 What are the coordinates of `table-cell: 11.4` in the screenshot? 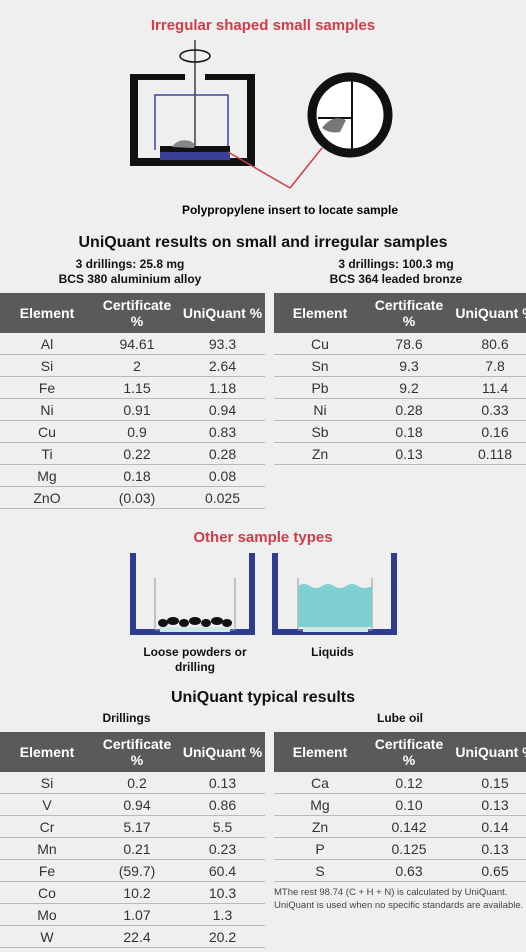 It's located at (489, 387).